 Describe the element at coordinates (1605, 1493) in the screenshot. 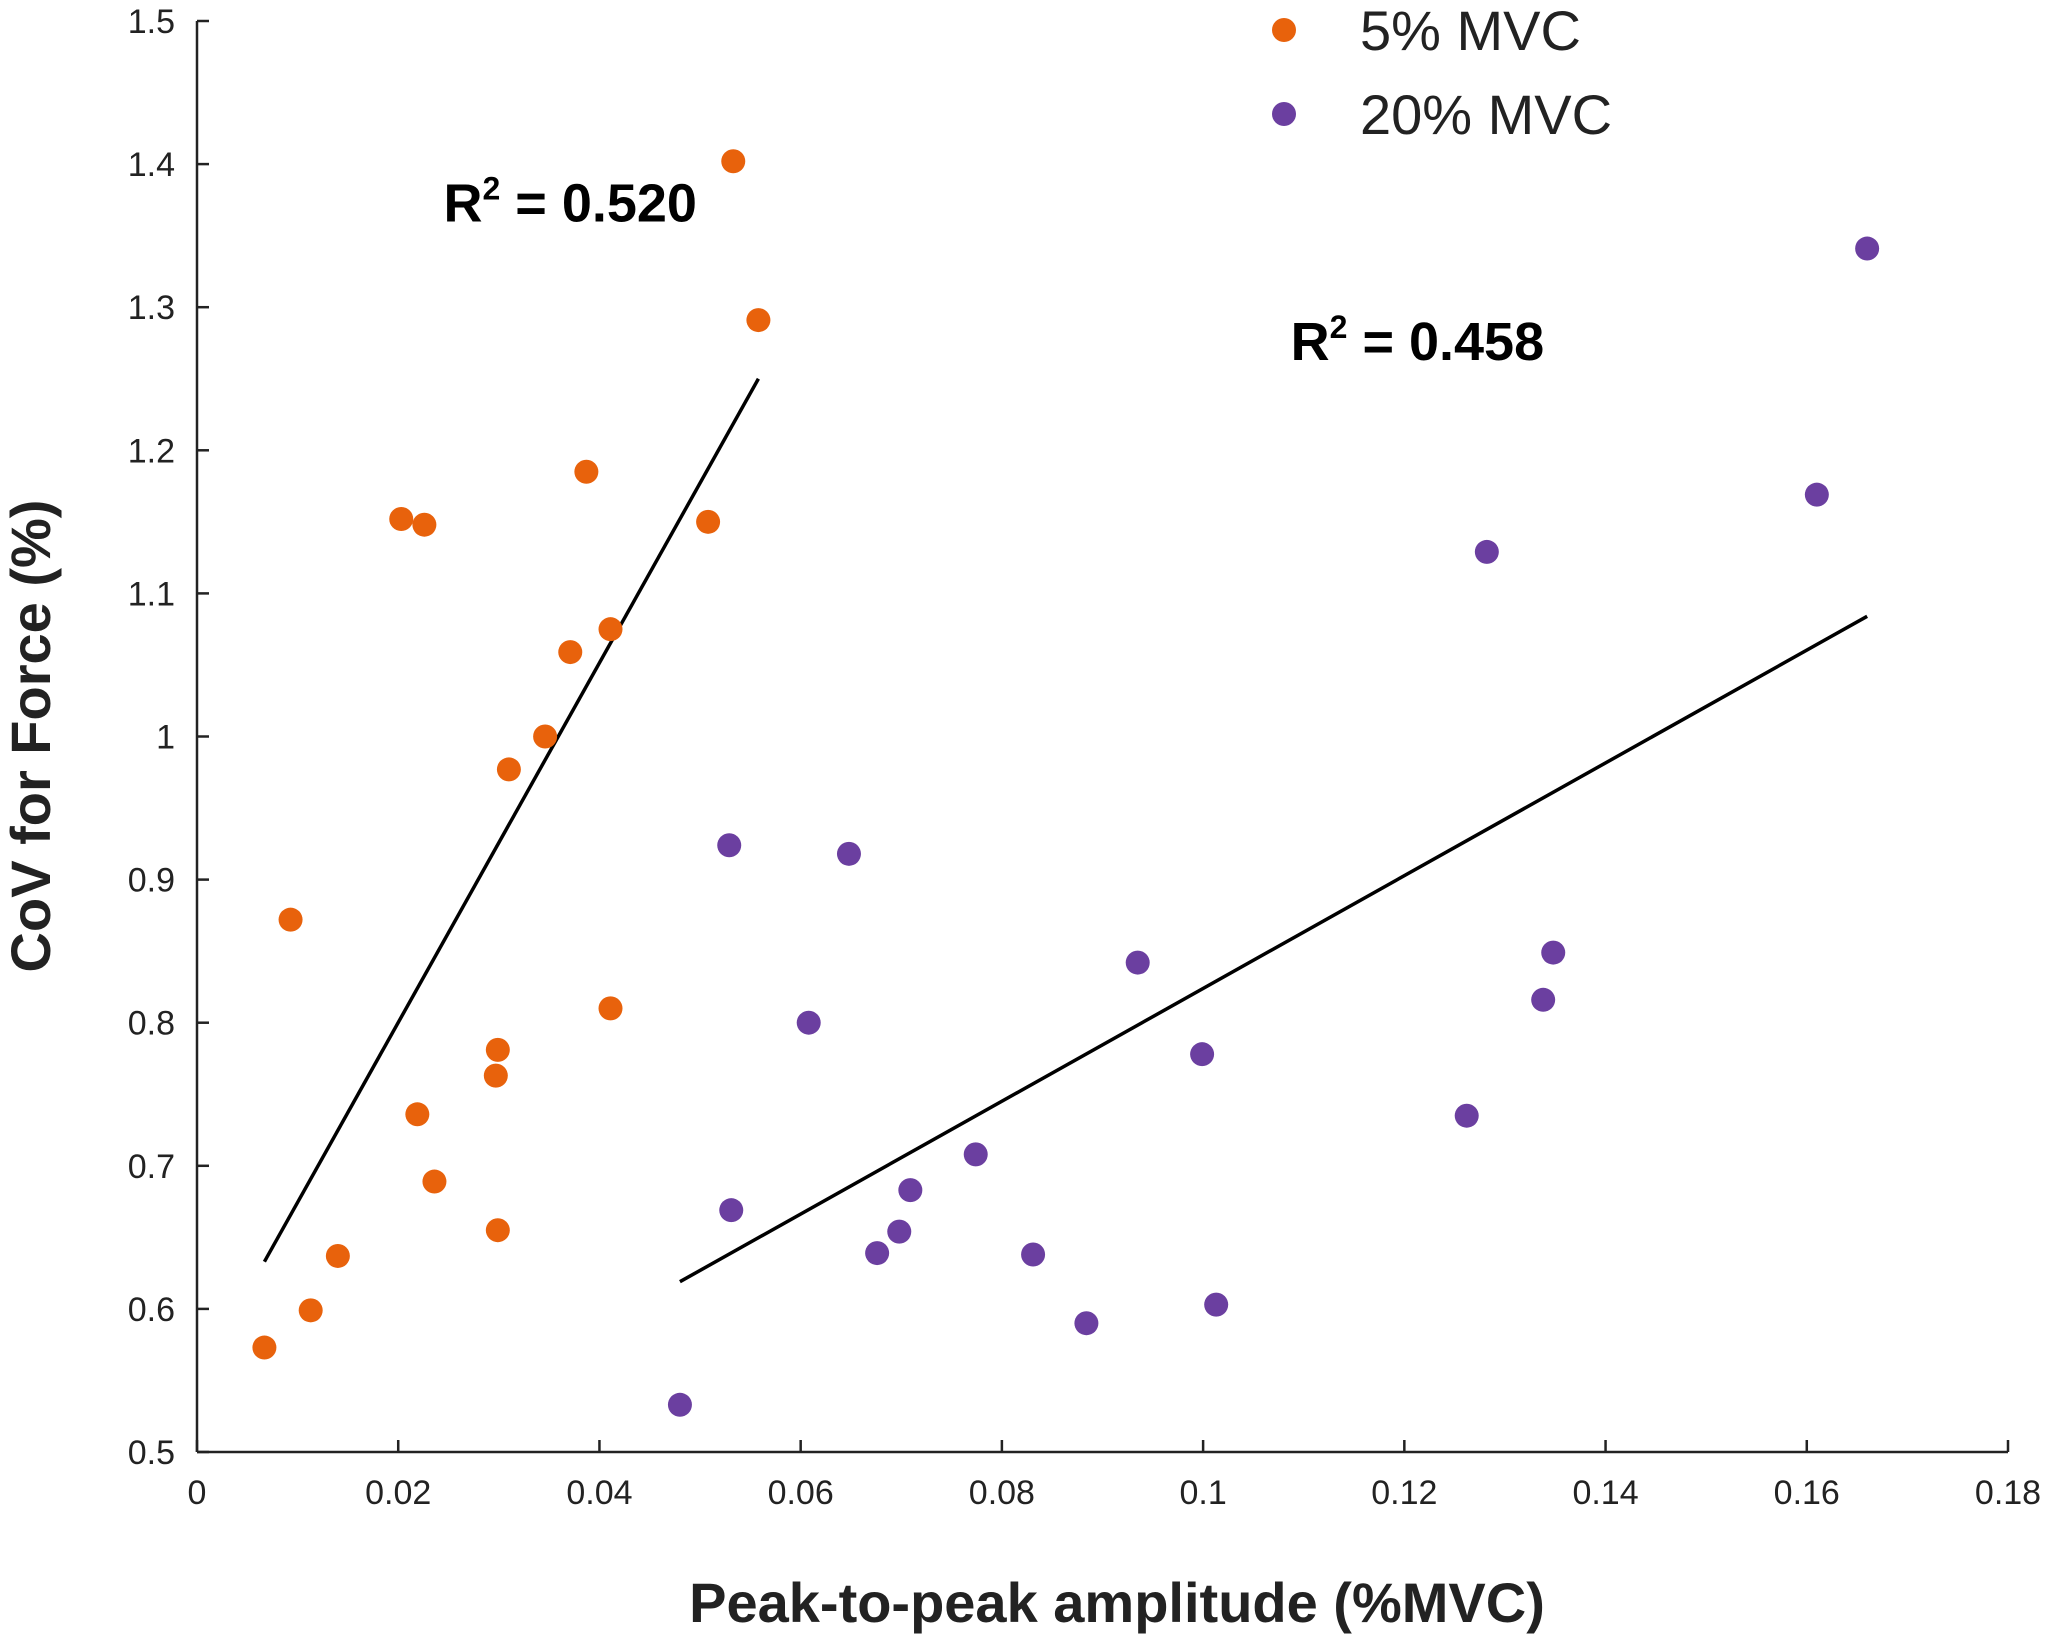

I see `x-tick-label: 0.14` at that location.